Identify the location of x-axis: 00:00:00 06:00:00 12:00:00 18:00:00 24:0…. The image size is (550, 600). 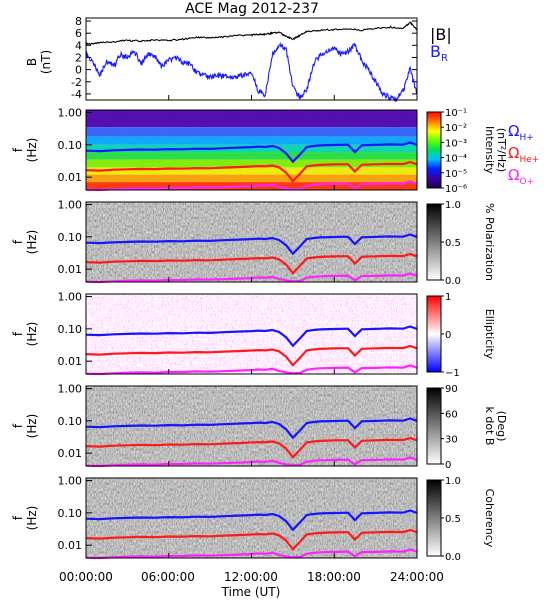
(251, 584).